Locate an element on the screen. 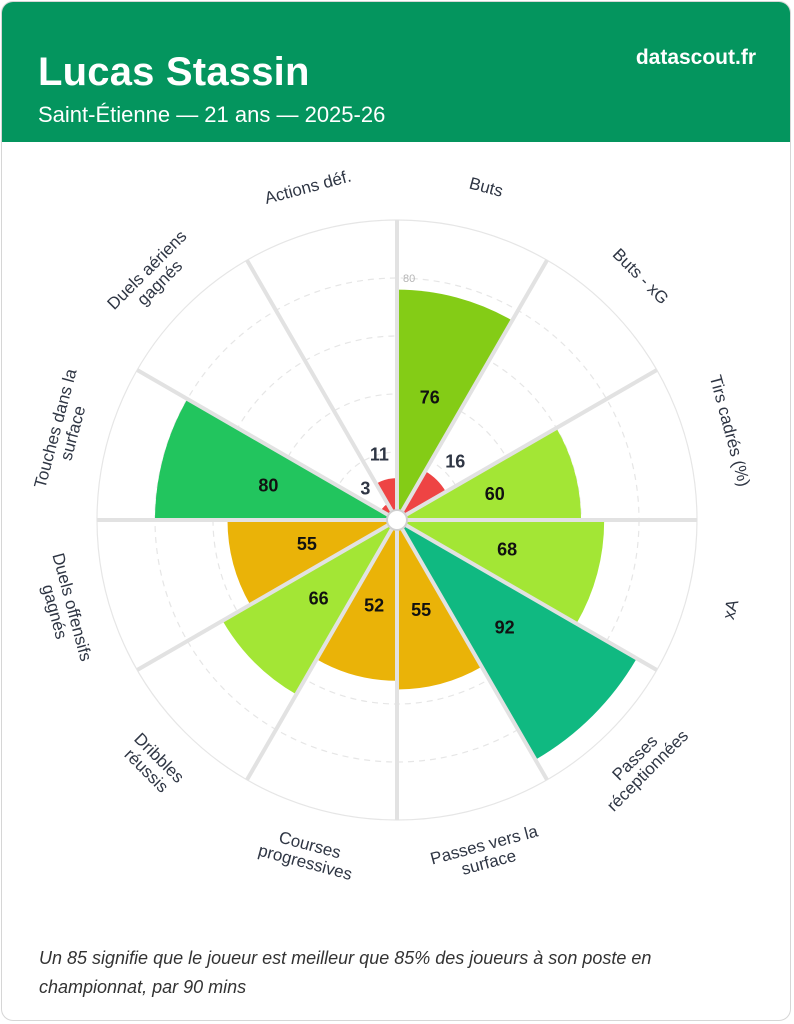  category-label-10: Duels aériensgagnés is located at coordinates (154, 277).